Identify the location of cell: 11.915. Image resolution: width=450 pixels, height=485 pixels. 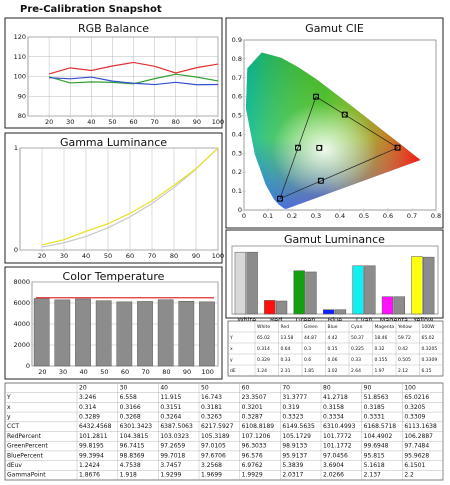
(170, 397).